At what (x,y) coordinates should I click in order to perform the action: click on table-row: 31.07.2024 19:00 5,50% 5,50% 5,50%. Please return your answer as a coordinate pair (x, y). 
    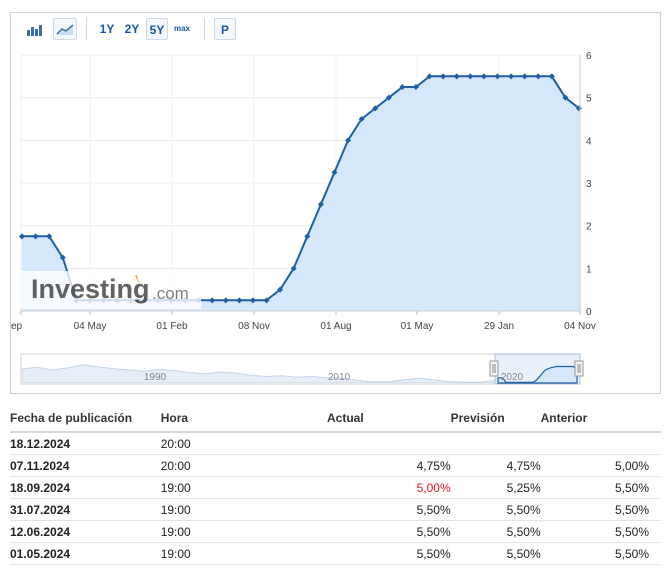
    Looking at the image, I should click on (335, 509).